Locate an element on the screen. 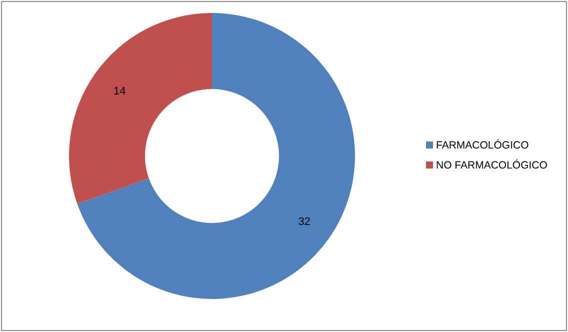  legend-label: FARMACOLÓGICO is located at coordinates (482, 145).